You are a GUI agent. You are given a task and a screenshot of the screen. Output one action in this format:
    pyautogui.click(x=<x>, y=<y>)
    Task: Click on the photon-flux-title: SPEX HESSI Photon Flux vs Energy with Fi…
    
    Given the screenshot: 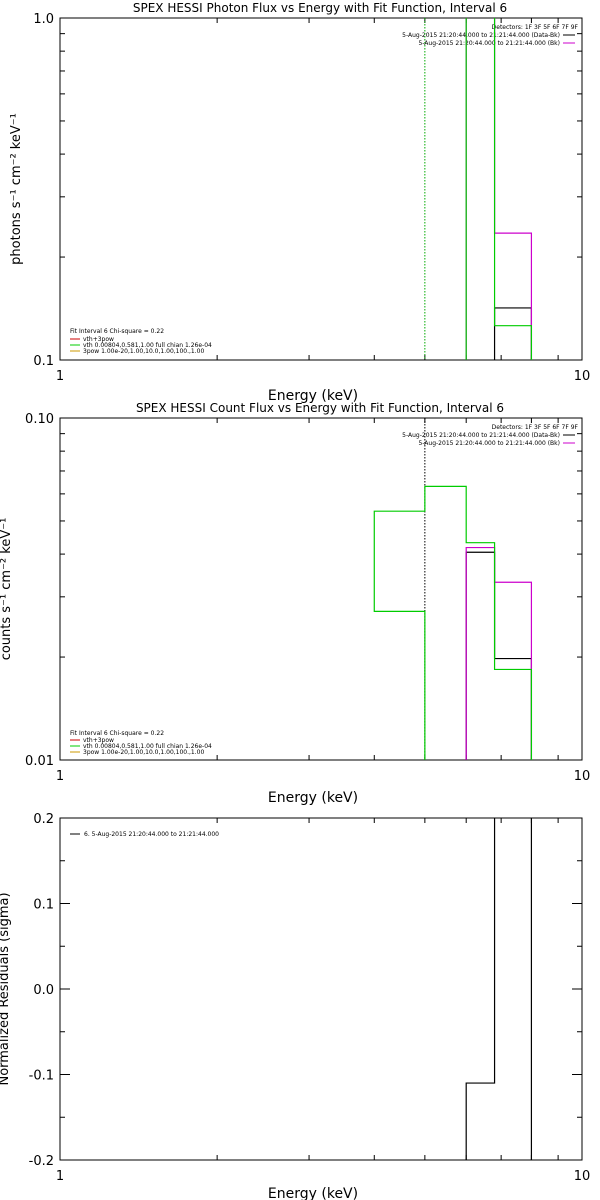 What is the action you would take?
    pyautogui.click(x=320, y=8)
    